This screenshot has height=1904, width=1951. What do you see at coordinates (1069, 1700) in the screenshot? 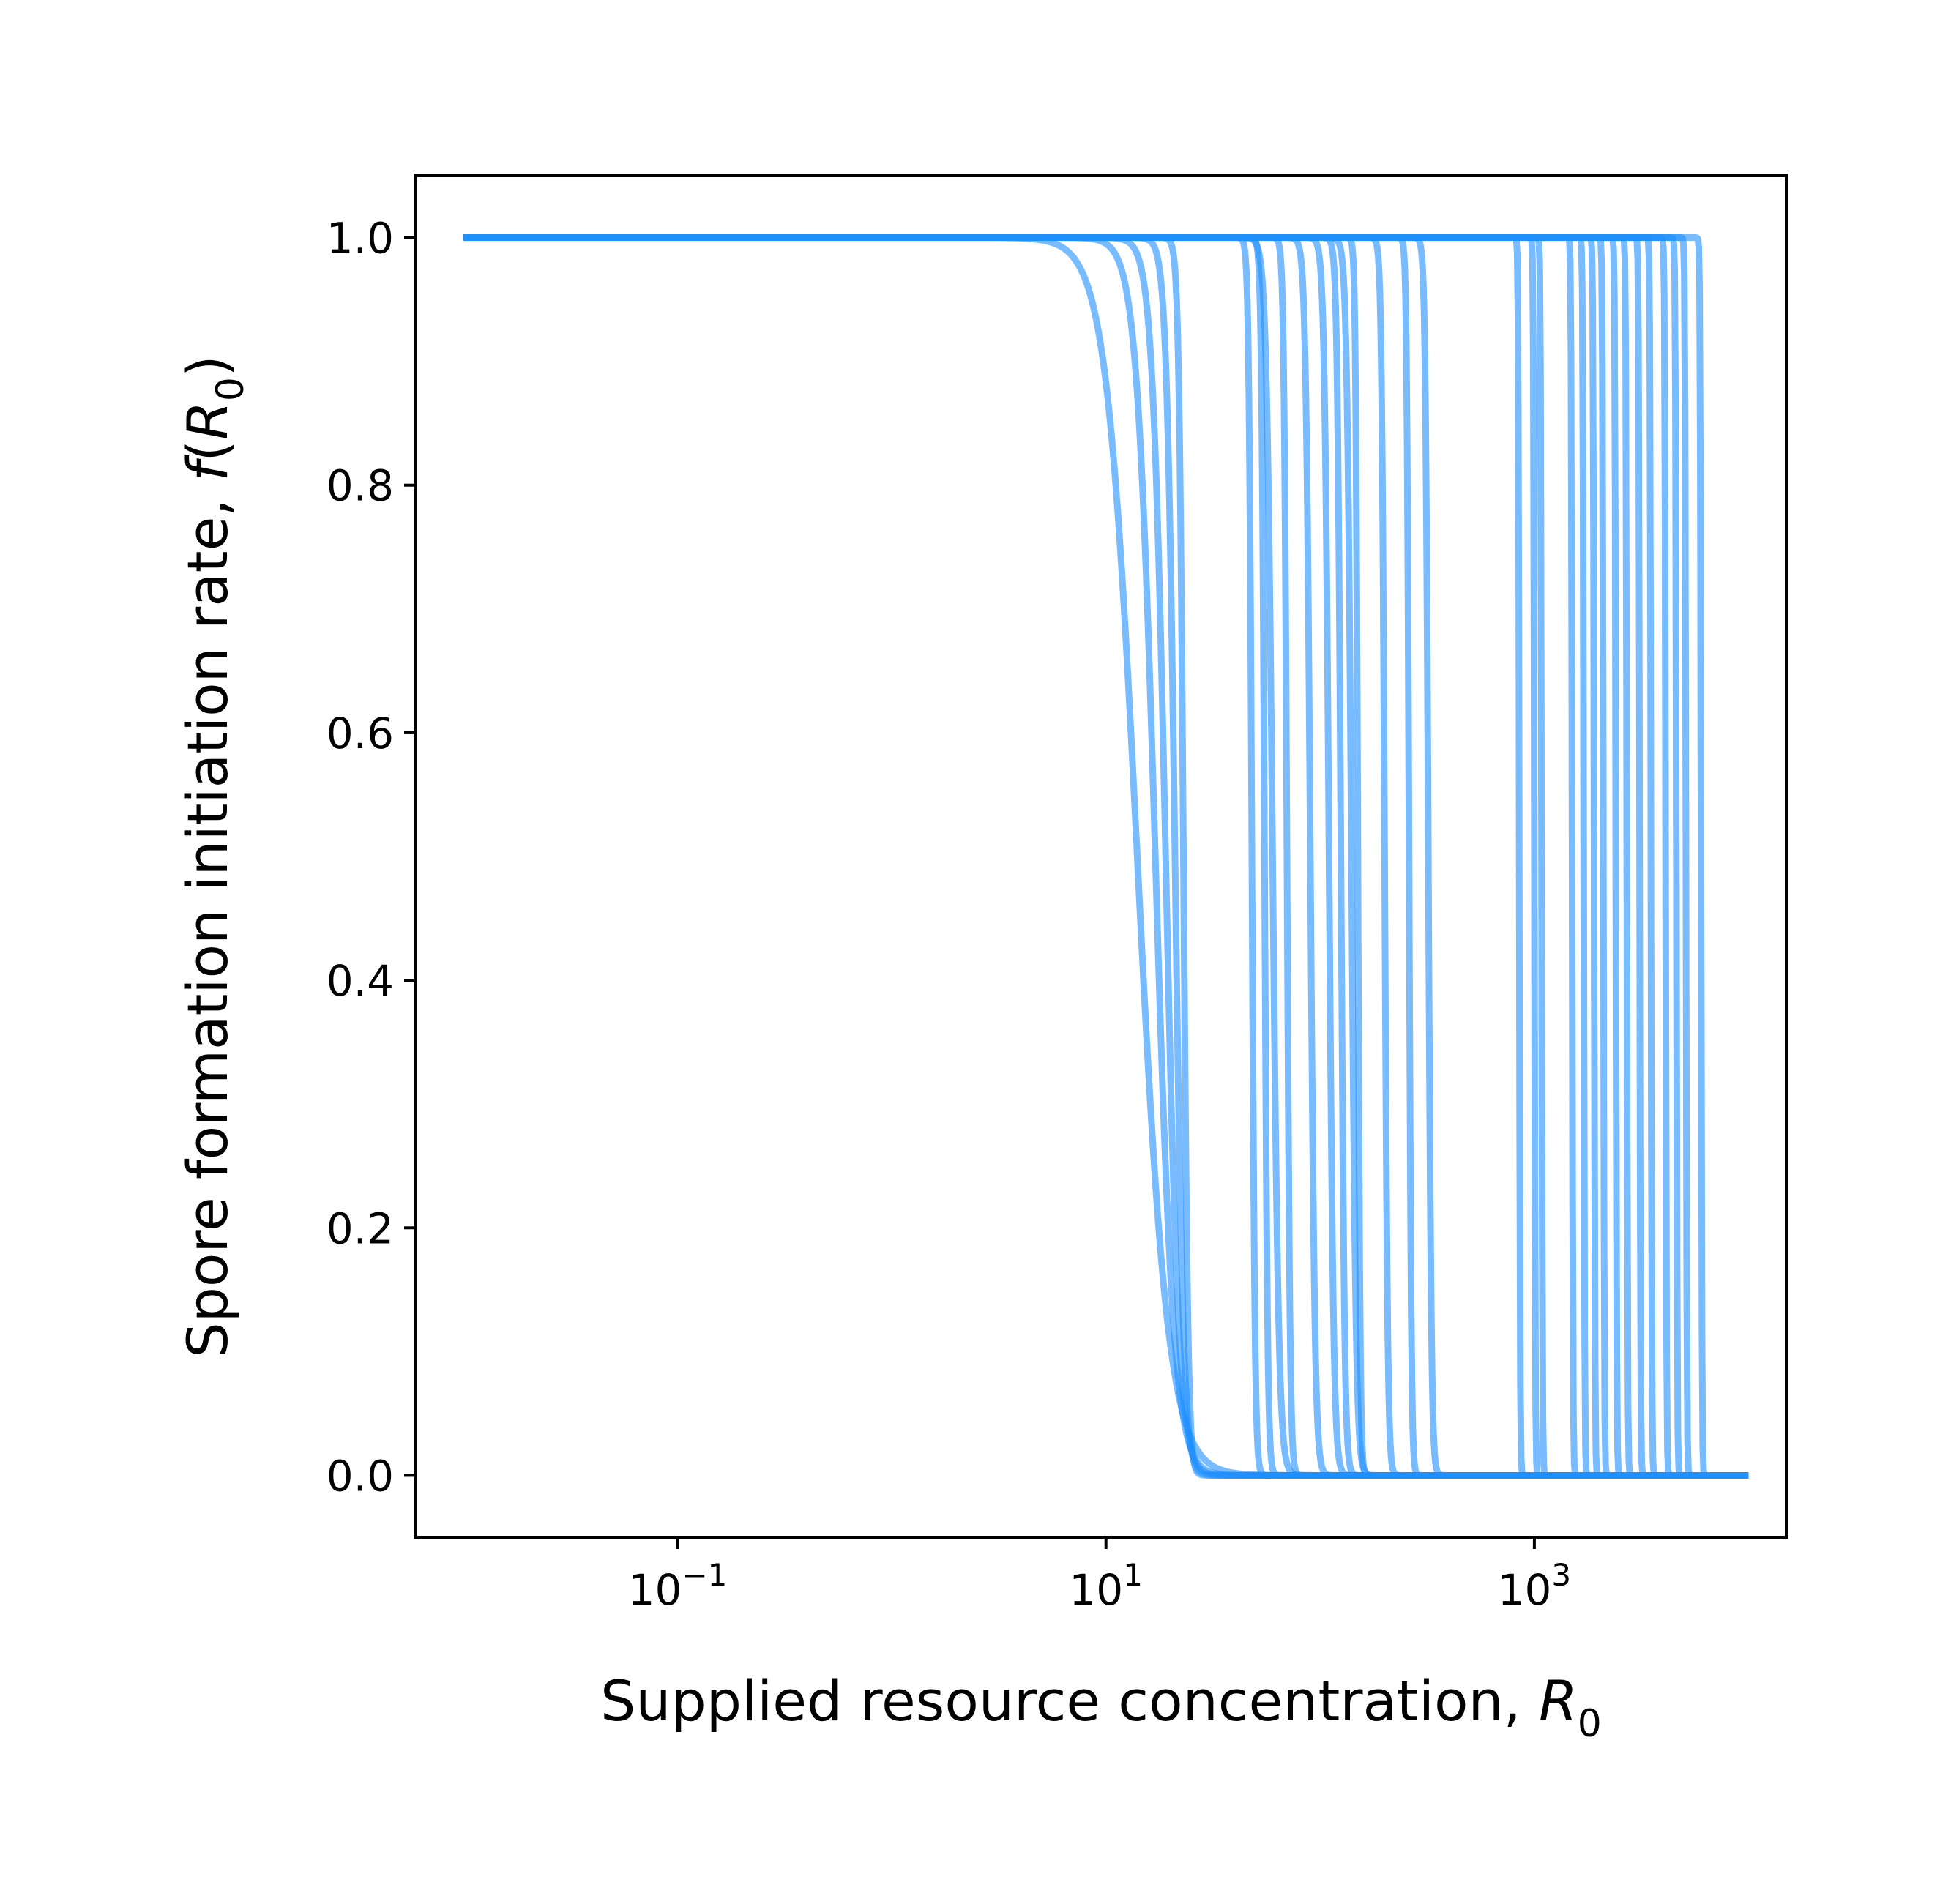
I see `x-axis-title-text: Supplied resource concentration,` at bounding box center [1069, 1700].